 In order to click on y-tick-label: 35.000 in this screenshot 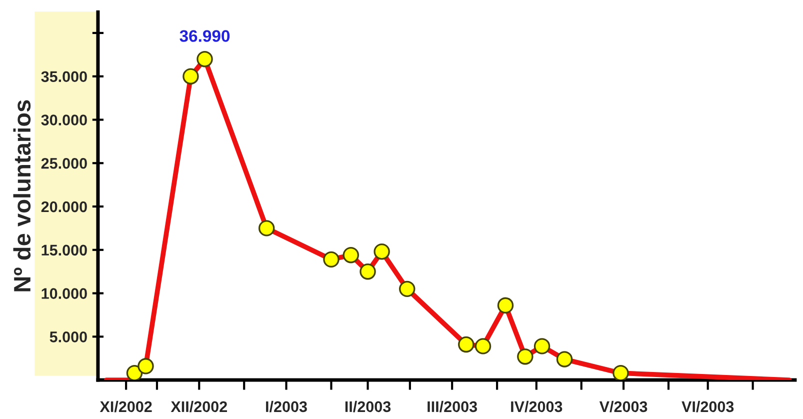, I will do `click(64, 76)`.